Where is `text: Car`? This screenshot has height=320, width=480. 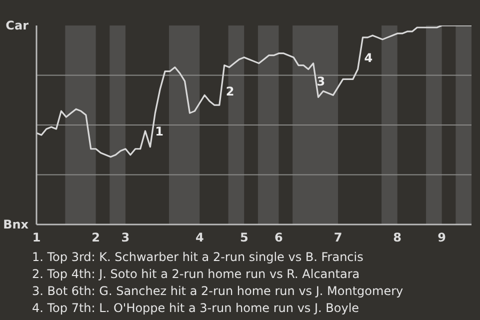 text: Car is located at coordinates (17, 25).